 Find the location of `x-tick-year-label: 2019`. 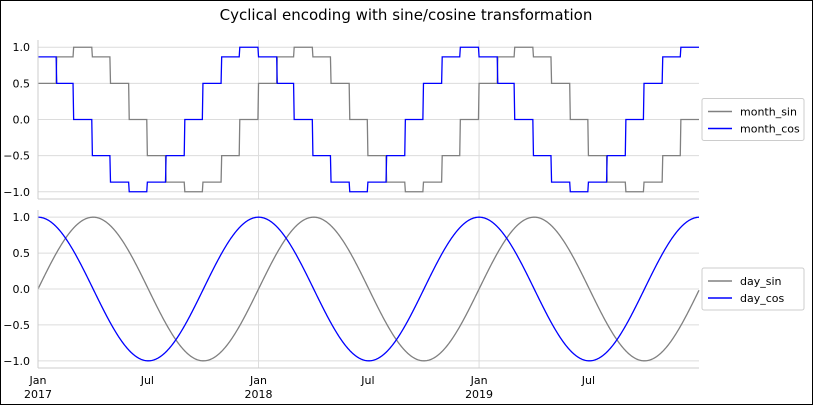

x-tick-year-label: 2019 is located at coordinates (479, 394).